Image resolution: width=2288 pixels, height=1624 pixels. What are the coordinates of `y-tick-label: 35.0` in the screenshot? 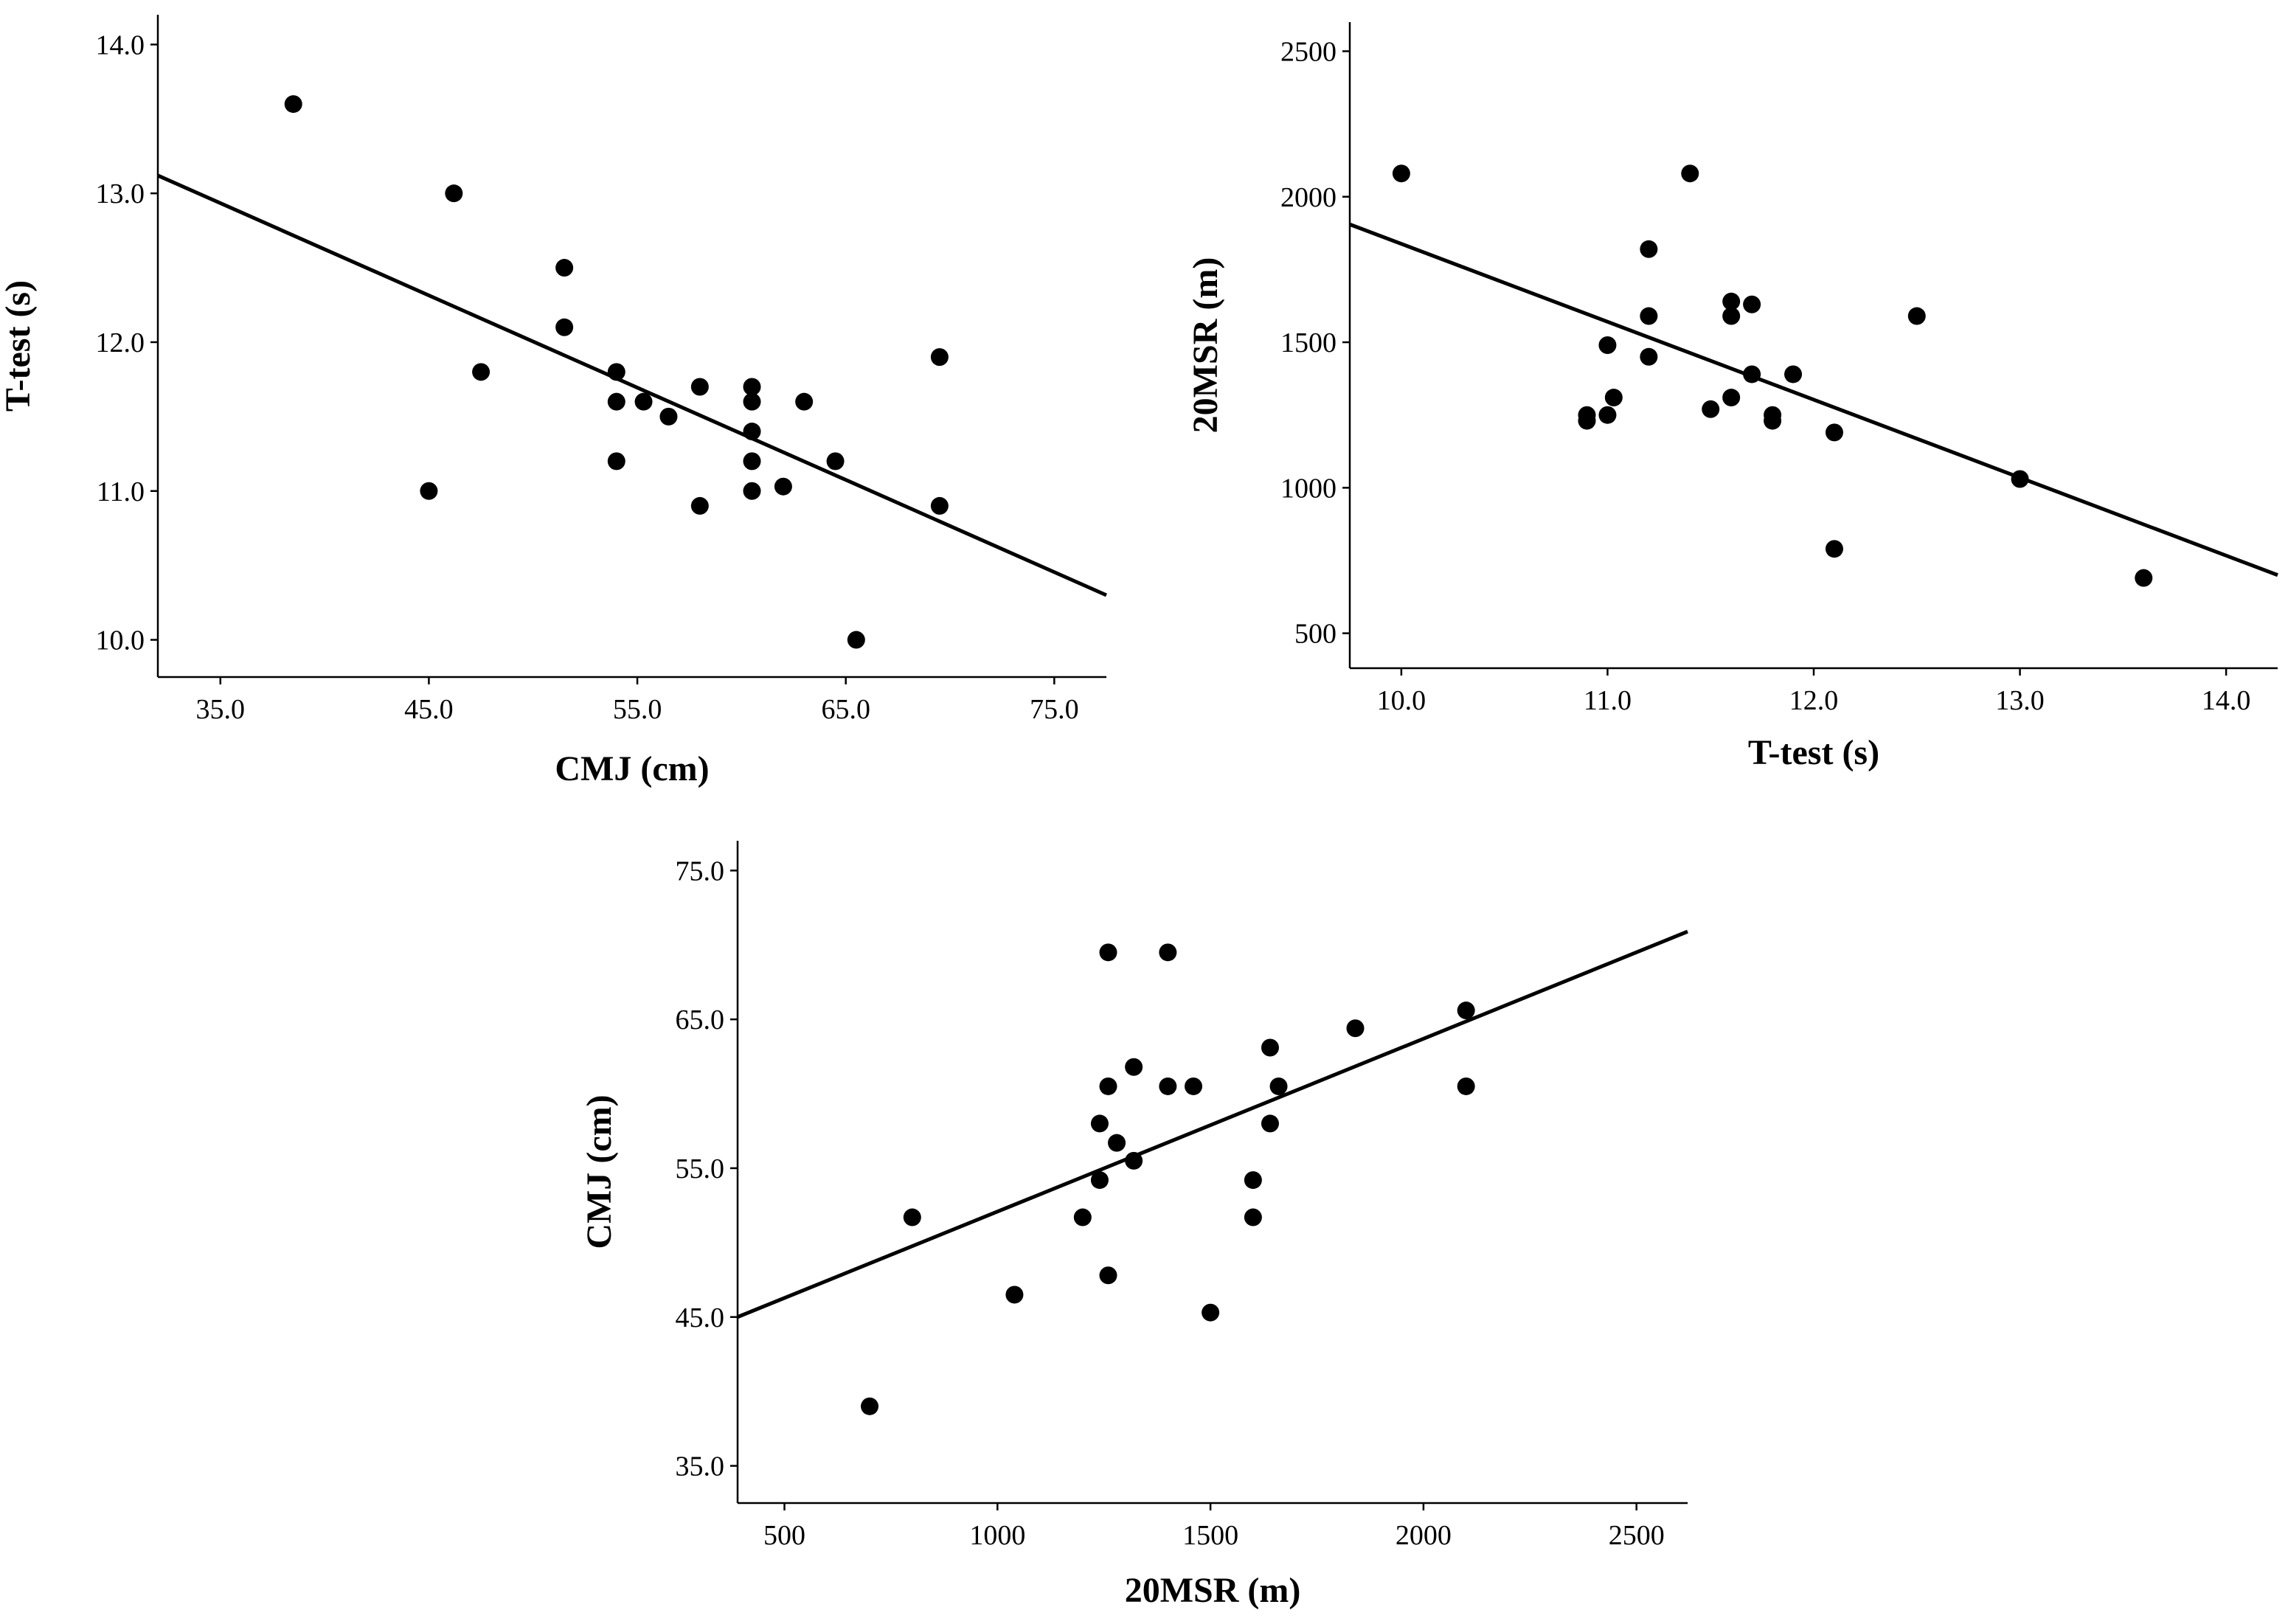 It's located at (700, 1466).